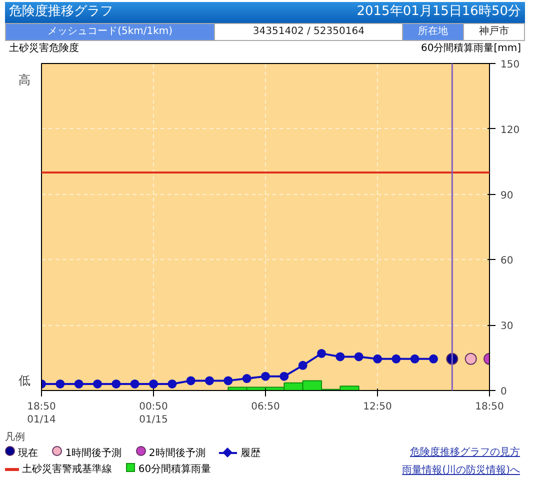  What do you see at coordinates (494, 31) in the screenshot?
I see `text: 神戸市` at bounding box center [494, 31].